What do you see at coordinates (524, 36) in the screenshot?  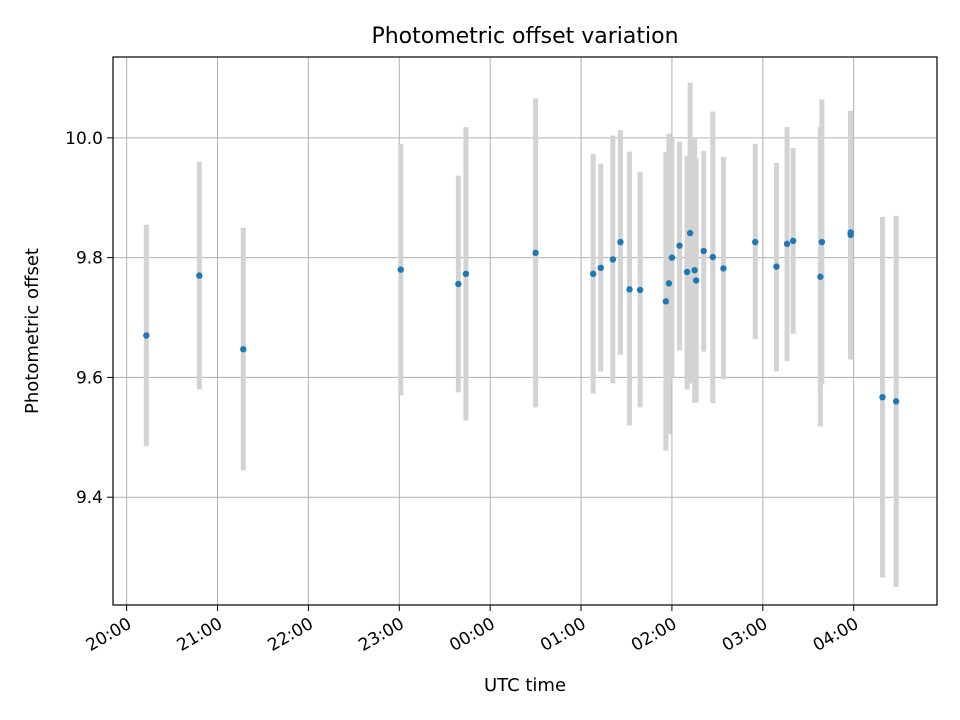 I see `chart-title: Photometric offset variation` at bounding box center [524, 36].